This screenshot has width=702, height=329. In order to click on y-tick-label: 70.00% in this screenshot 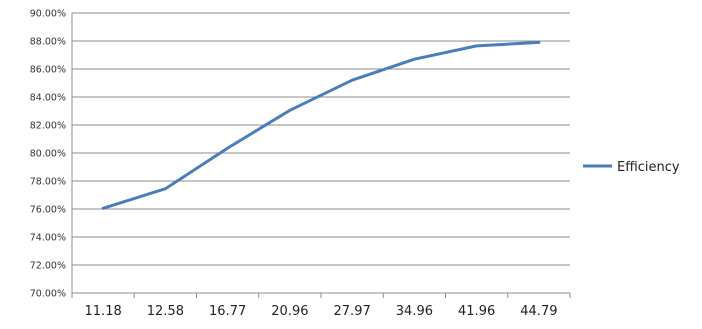, I will do `click(48, 294)`.